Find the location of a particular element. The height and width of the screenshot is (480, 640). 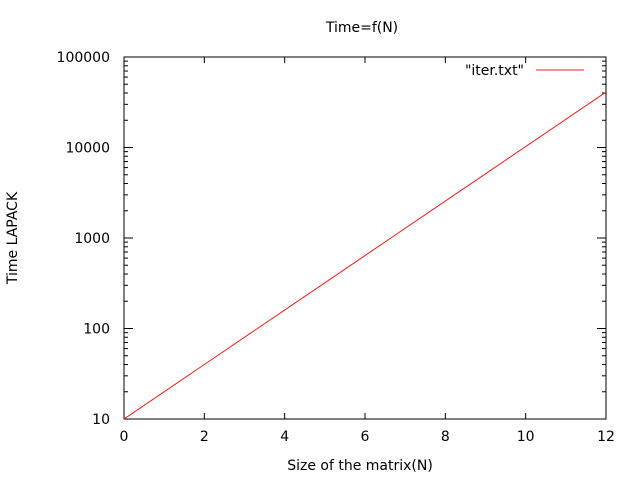

x-axis-label: Size of the matrix(N) is located at coordinates (360, 466).